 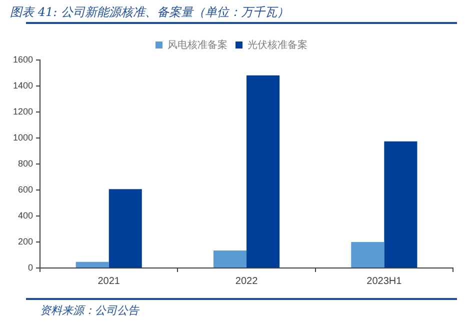 What do you see at coordinates (246, 281) in the screenshot?
I see `x-tick-label: 2022` at bounding box center [246, 281].